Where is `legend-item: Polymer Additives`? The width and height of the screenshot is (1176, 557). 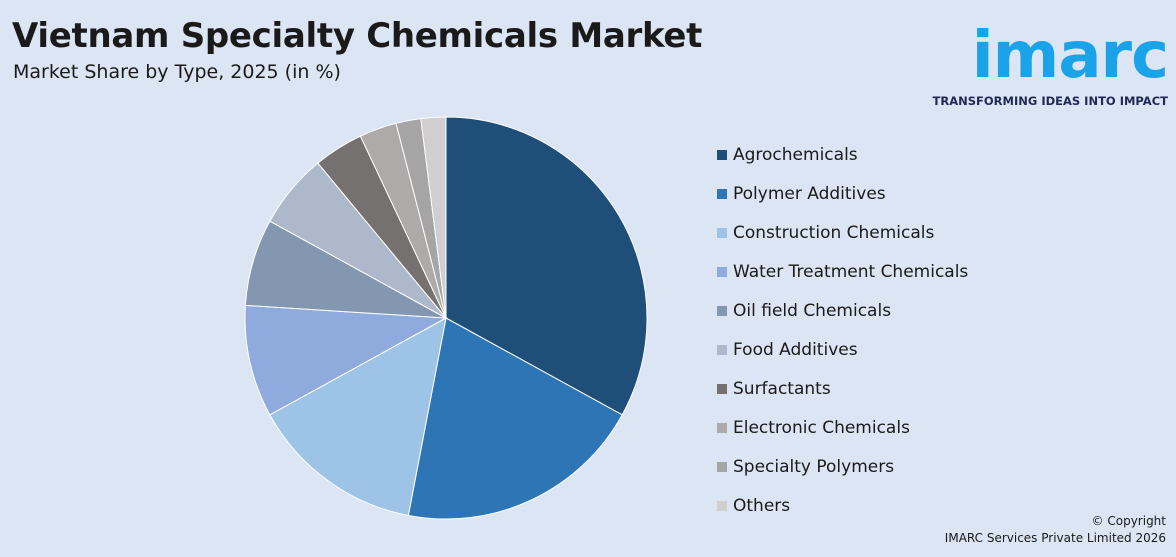
legend-item: Polymer Additives is located at coordinates (842, 193).